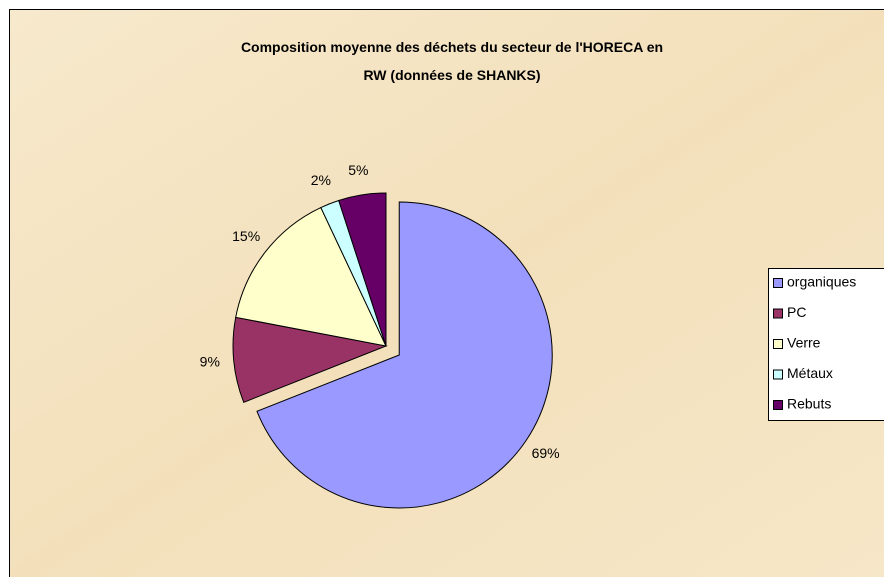 This screenshot has height=577, width=884. What do you see at coordinates (210, 361) in the screenshot?
I see `data-label: 9%` at bounding box center [210, 361].